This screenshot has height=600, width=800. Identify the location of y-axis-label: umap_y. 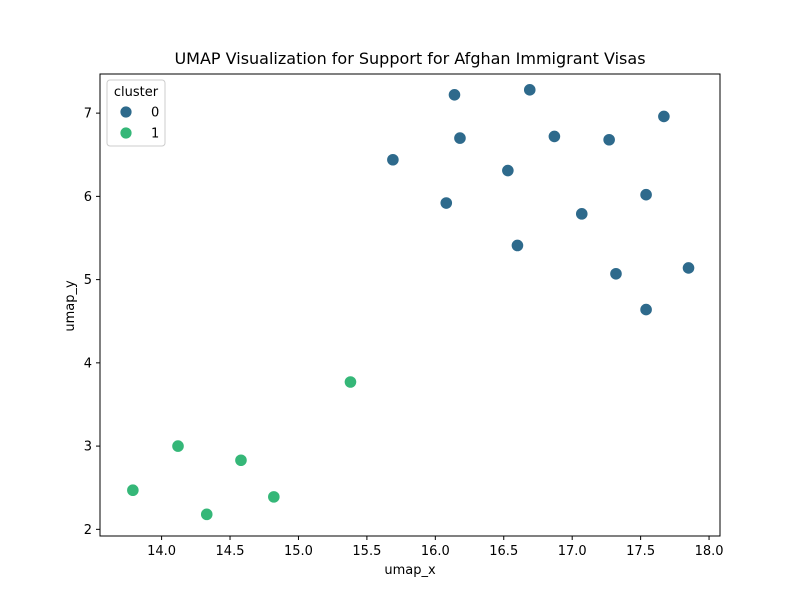
(70, 306).